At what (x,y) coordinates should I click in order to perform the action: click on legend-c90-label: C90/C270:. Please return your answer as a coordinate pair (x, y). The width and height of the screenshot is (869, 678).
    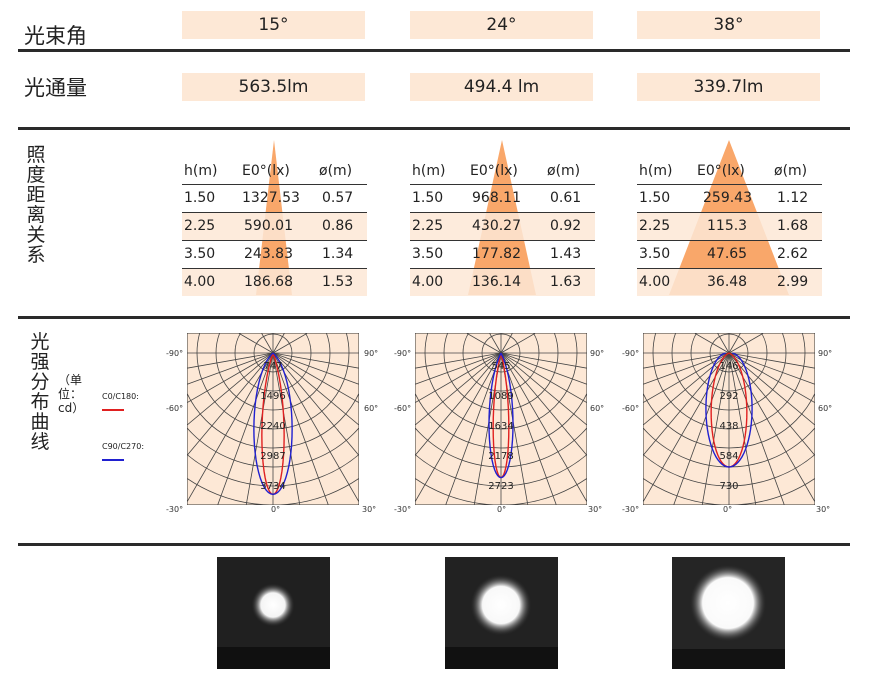
    Looking at the image, I should click on (123, 446).